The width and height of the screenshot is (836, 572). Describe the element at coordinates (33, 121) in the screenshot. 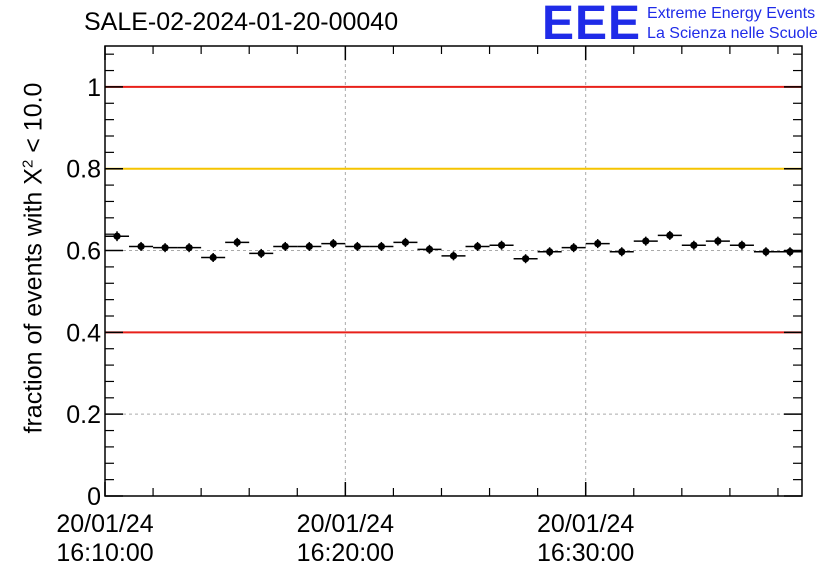

I see `y-axis-label-suffix: < 10.0` at that location.